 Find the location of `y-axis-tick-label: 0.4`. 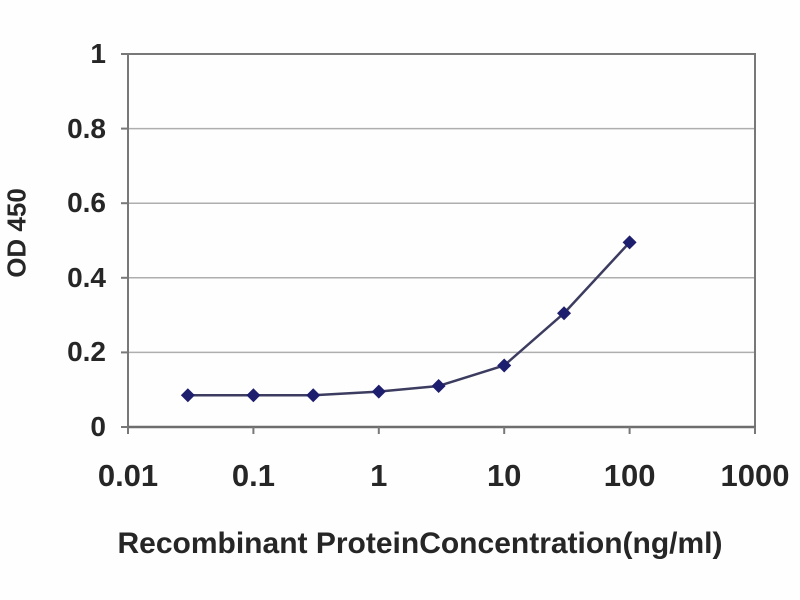

y-axis-tick-label: 0.4 is located at coordinates (86, 277).